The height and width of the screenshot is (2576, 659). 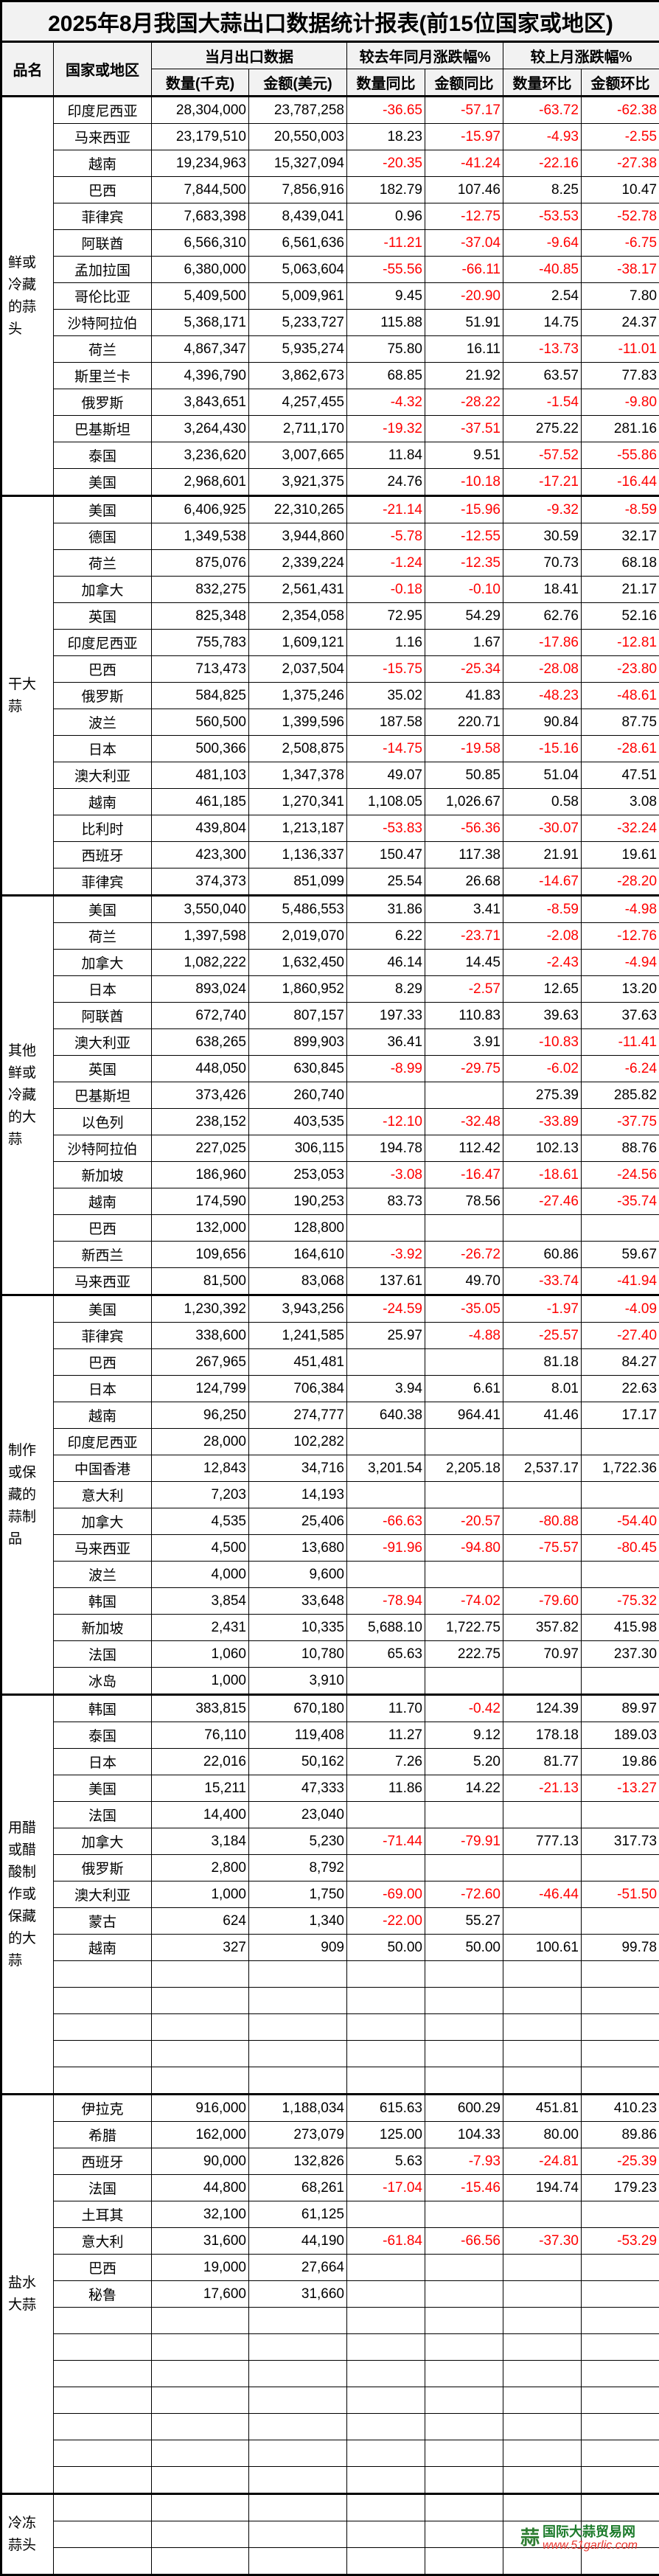 I want to click on amount-mom-cell: -13.27, so click(x=620, y=1789).